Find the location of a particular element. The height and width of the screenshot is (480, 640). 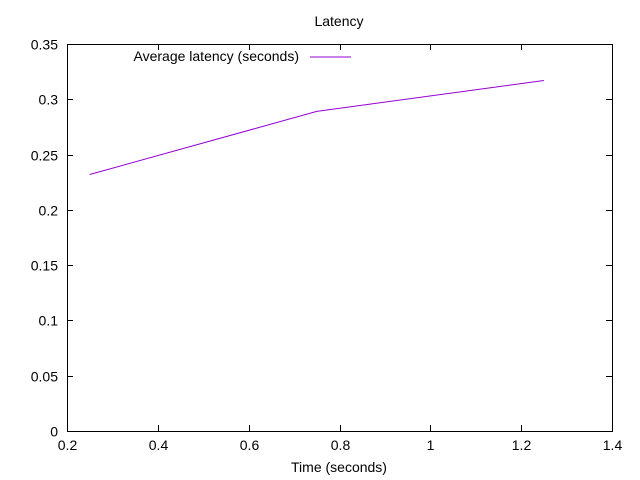

x-tick-label: 1.2 is located at coordinates (522, 445).